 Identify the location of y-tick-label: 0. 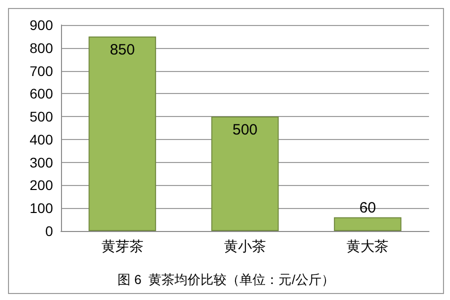
(49, 231).